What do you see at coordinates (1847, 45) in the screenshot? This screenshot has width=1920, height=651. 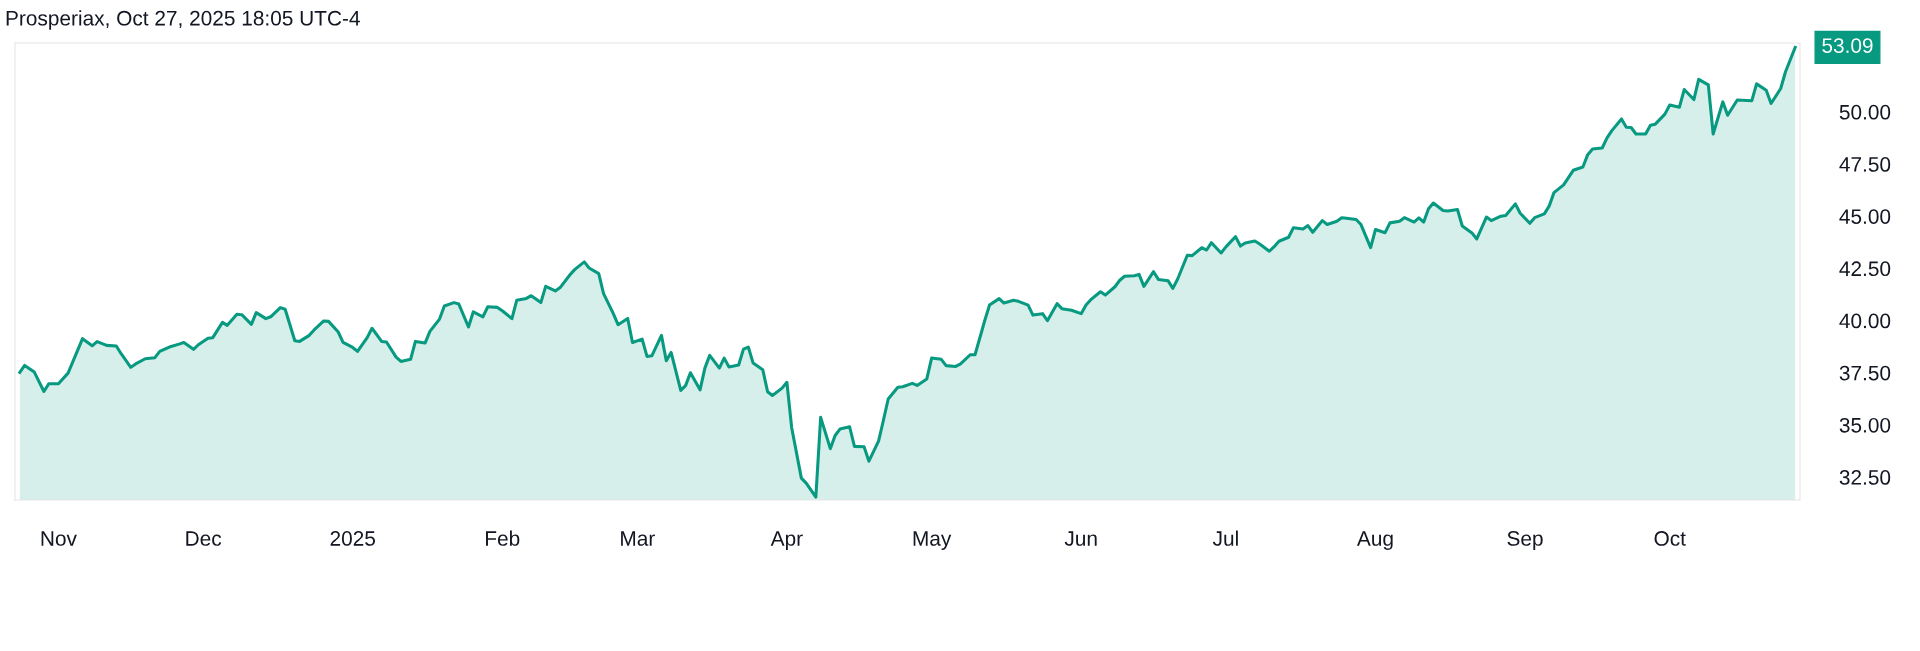 I see `annotation: 53.09` at bounding box center [1847, 45].